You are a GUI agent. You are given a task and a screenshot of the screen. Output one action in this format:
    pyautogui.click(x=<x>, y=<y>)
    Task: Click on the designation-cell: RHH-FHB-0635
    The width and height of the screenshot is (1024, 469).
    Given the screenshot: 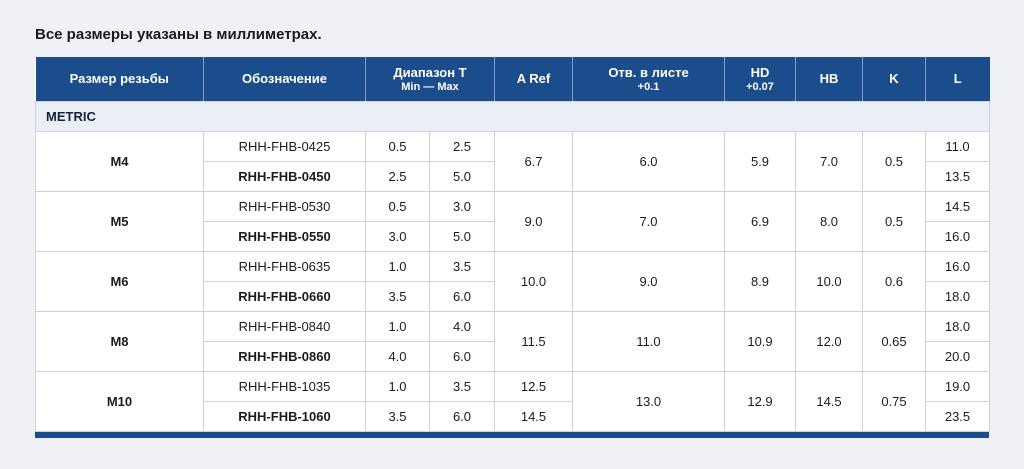 What is the action you would take?
    pyautogui.click(x=284, y=266)
    